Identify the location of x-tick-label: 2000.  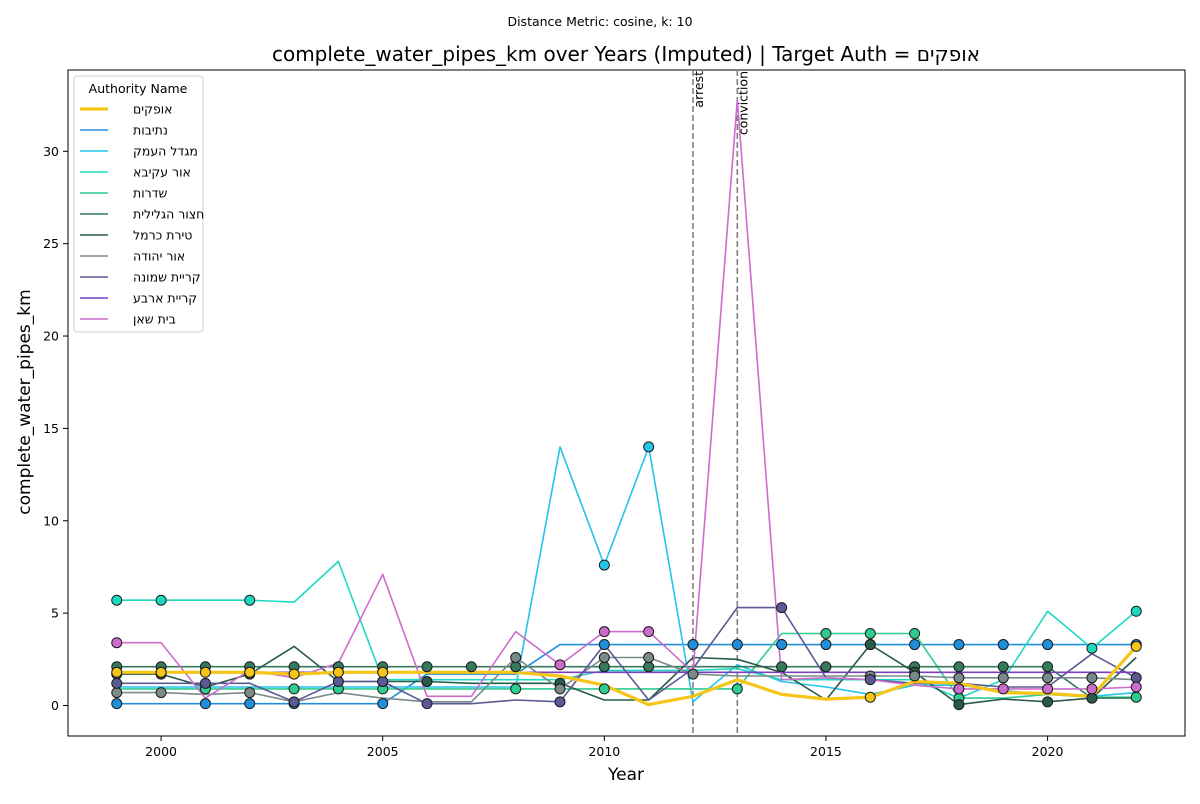
(161, 751).